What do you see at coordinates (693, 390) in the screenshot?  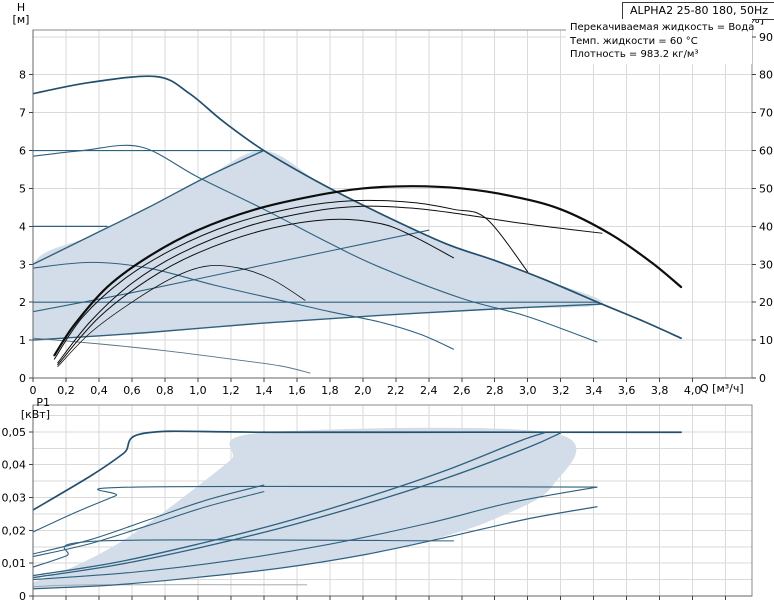 I see `x-tick-label: 4,0` at bounding box center [693, 390].